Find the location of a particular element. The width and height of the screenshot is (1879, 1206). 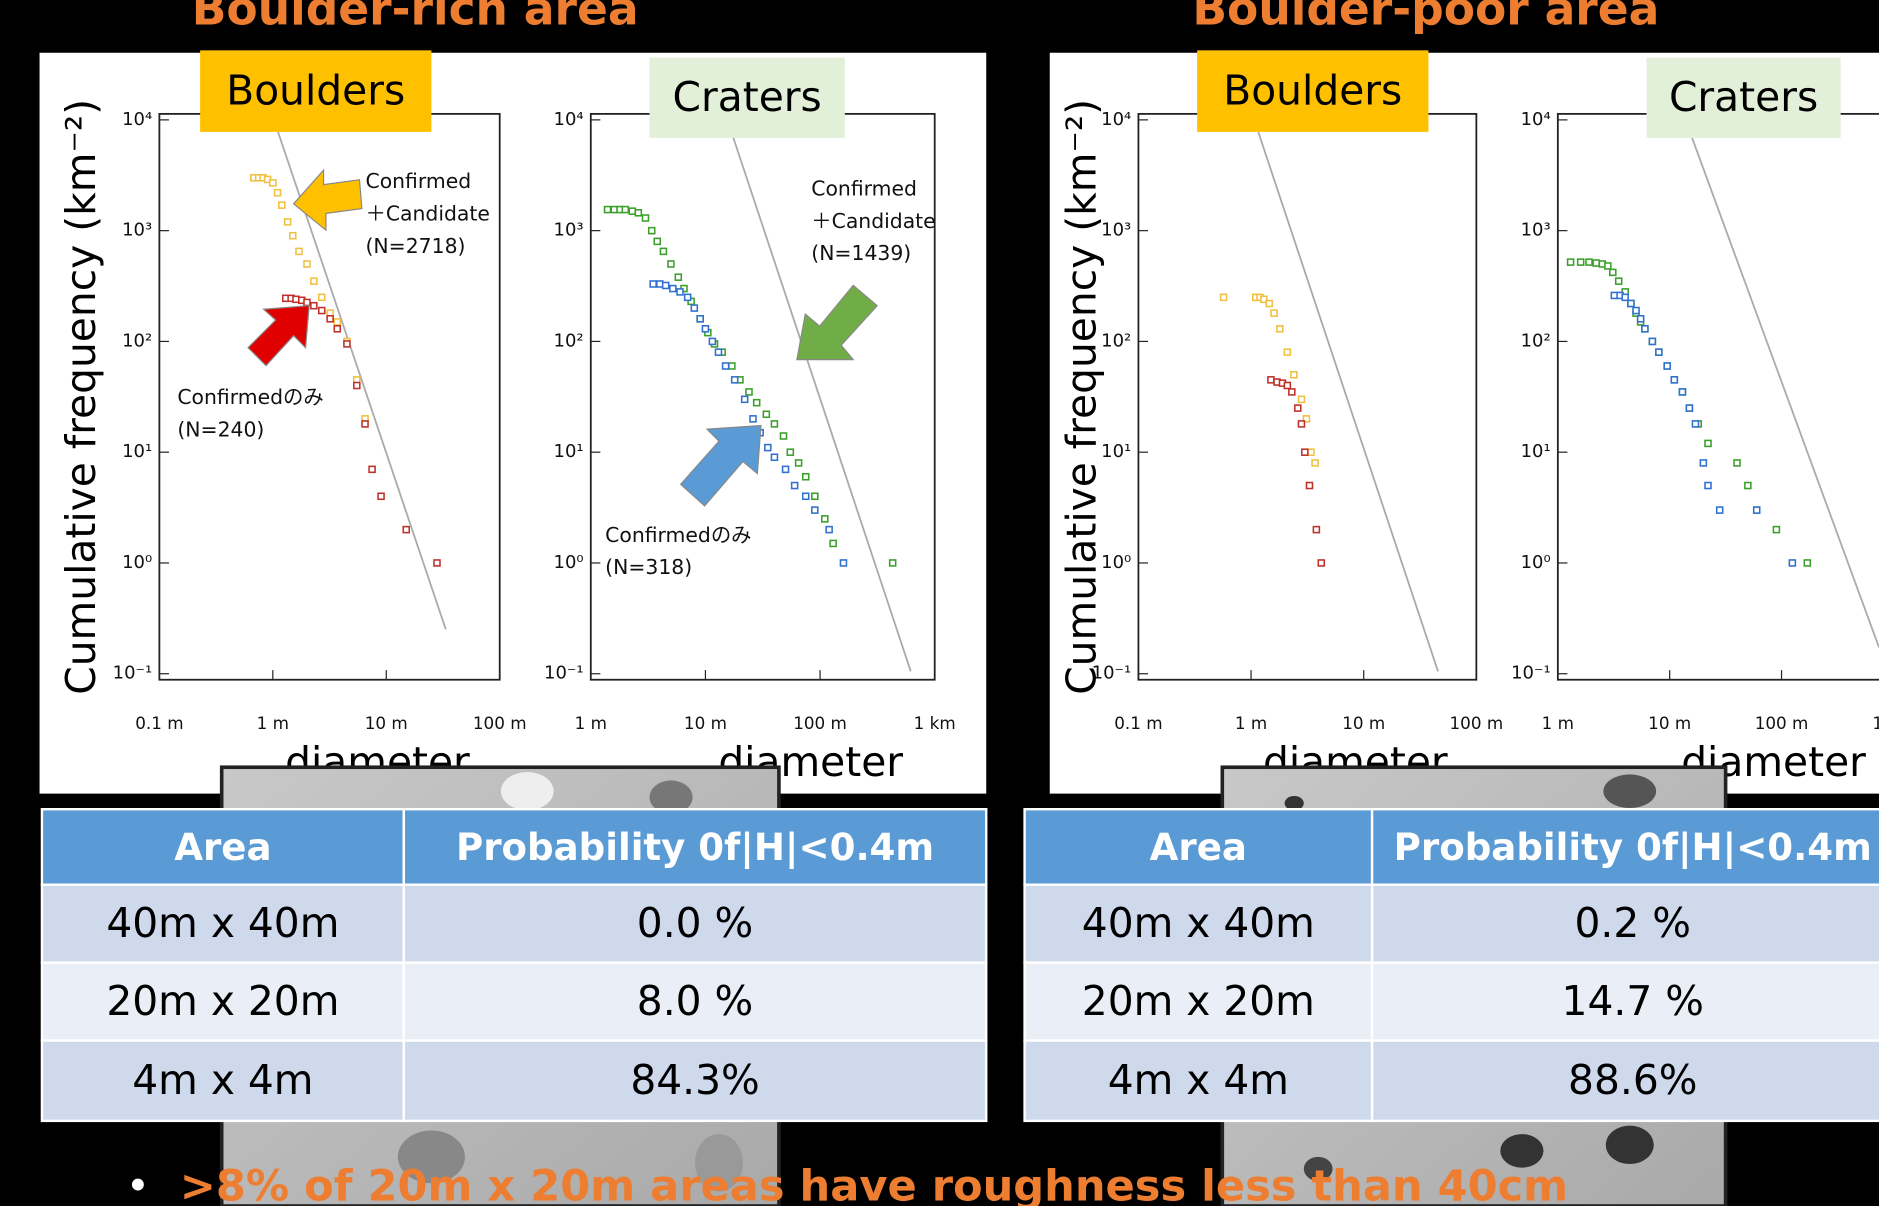

annotation: Confirmed is located at coordinates (864, 188).